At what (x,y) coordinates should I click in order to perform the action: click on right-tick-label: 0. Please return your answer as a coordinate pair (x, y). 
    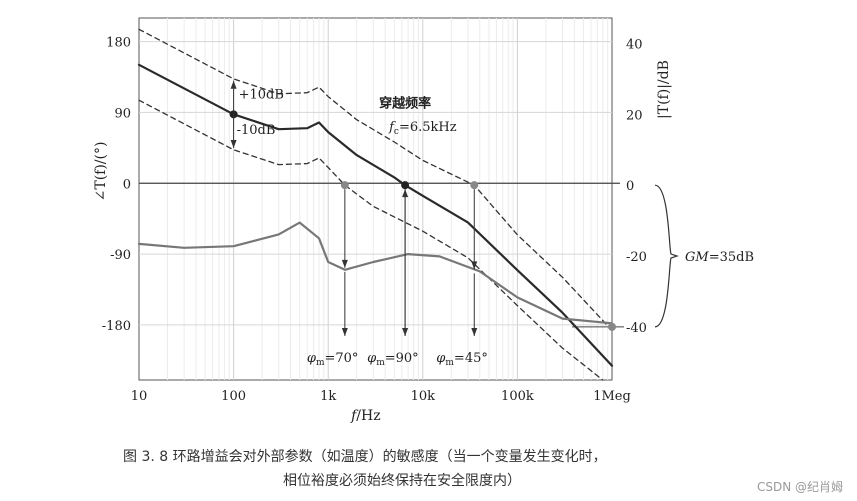
    Looking at the image, I should click on (630, 186).